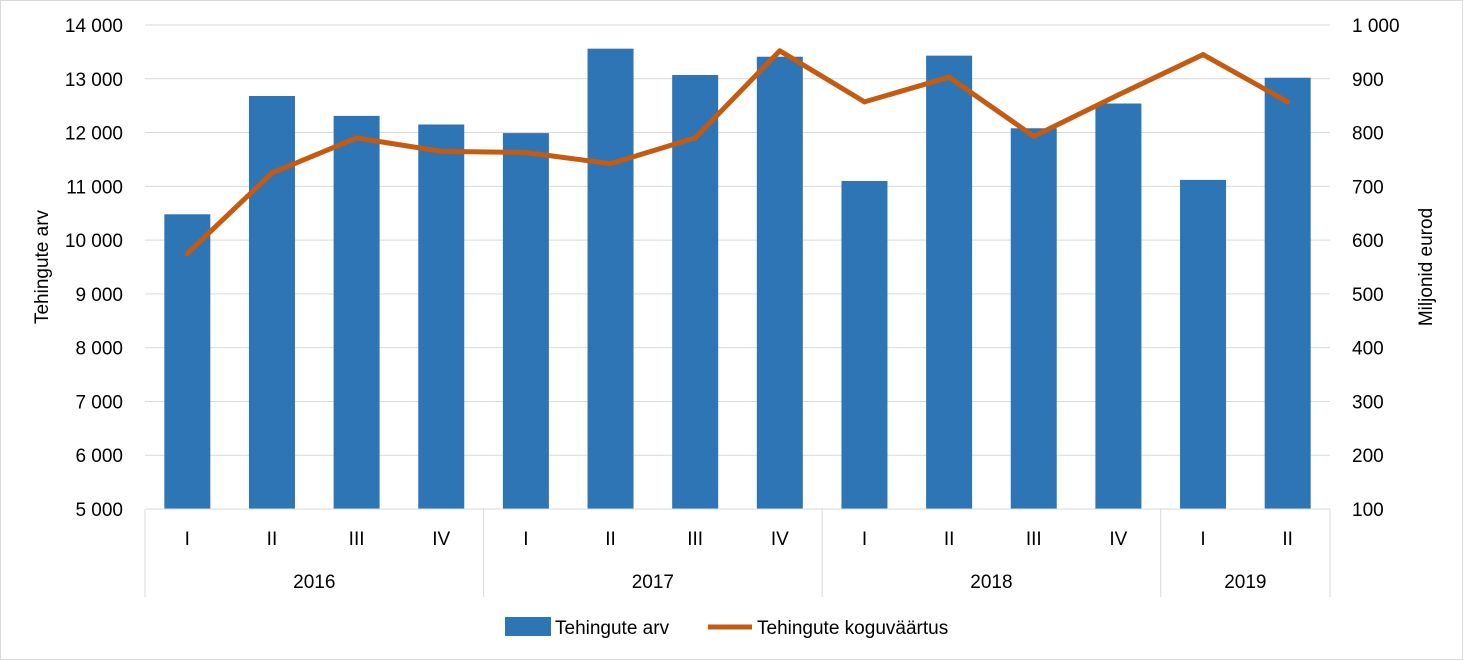  I want to click on right-tick-label: 300, so click(1368, 402).